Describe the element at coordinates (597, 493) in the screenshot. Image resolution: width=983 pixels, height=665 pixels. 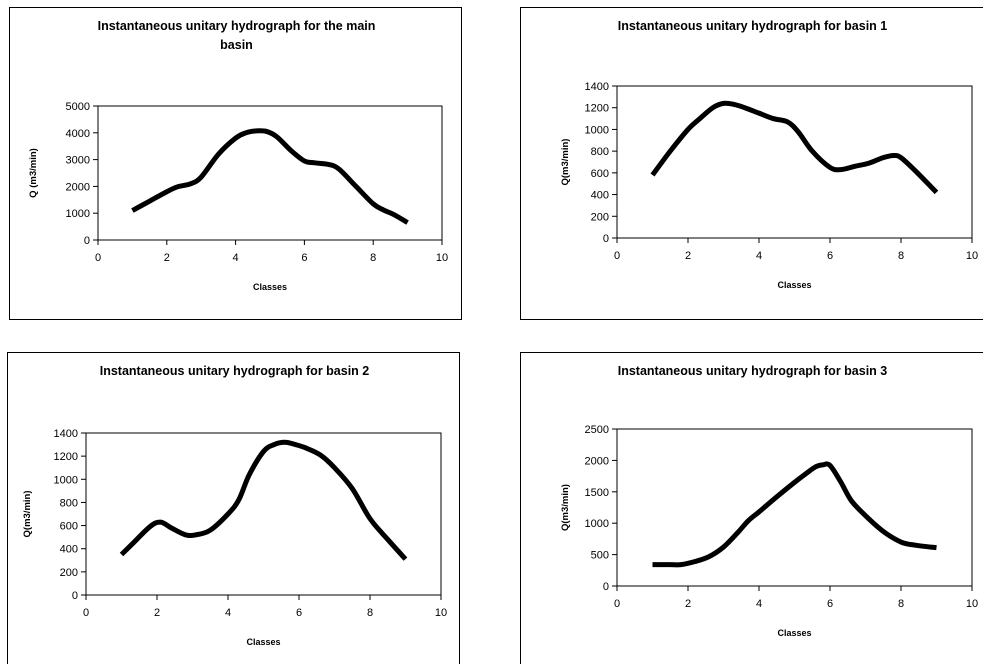
I see `y-tick-label: 1500` at that location.